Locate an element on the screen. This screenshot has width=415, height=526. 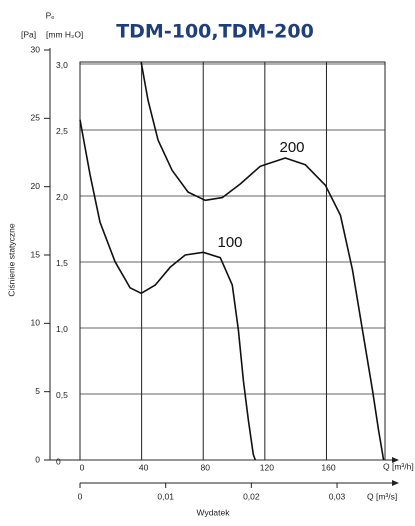
y-tick-label: 5 is located at coordinates (37, 391).